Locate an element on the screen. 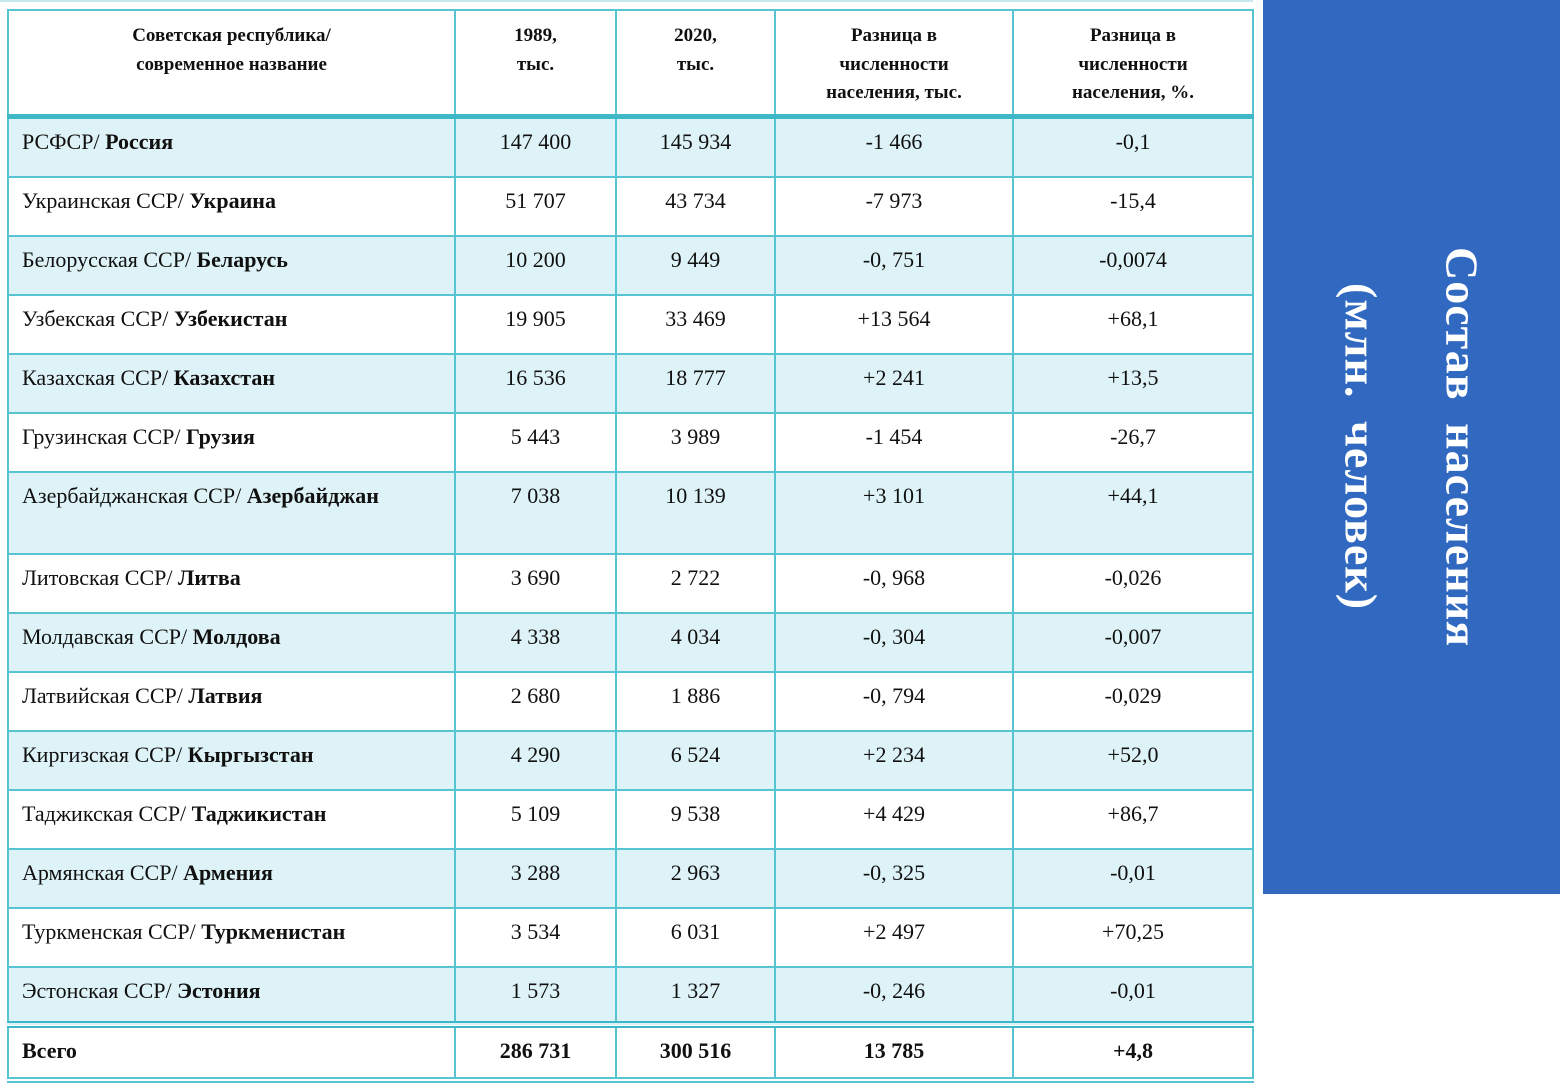 This screenshot has width=1560, height=1083. republic-modern-name: Казахстан is located at coordinates (224, 377).